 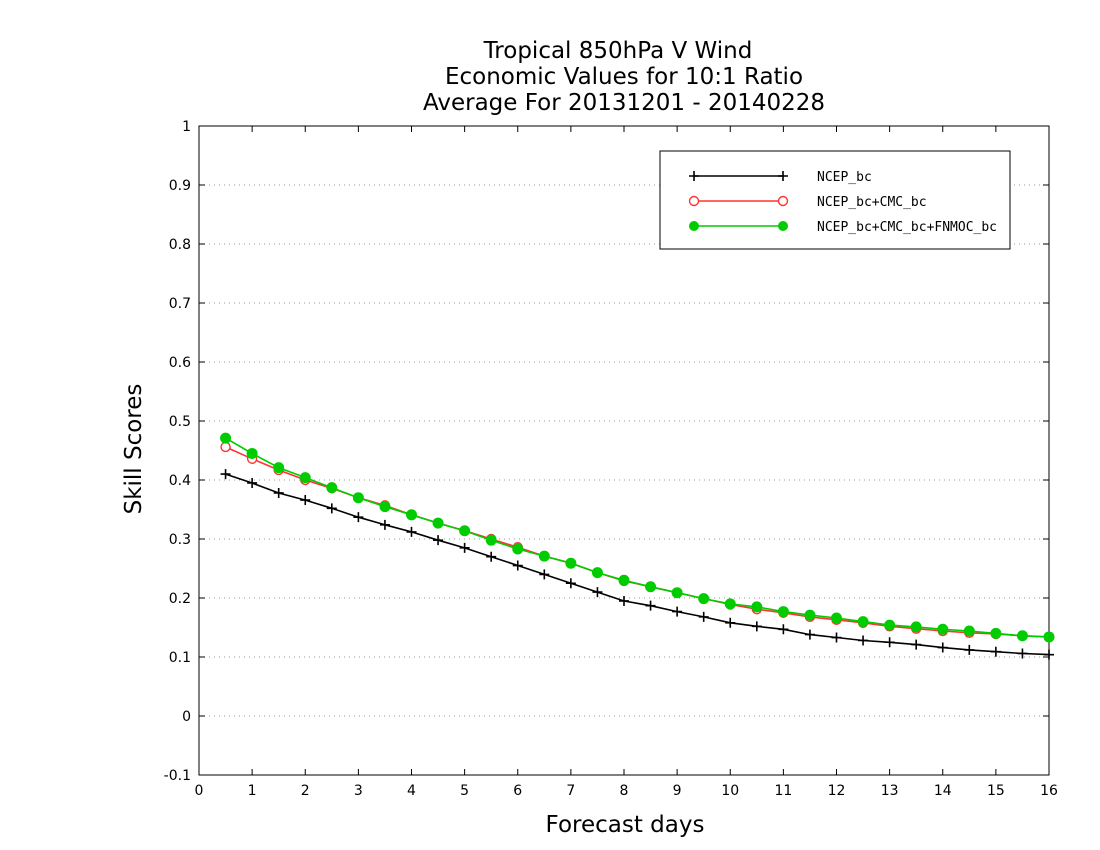 What do you see at coordinates (134, 449) in the screenshot?
I see `y-axis-label: Skill Scores` at bounding box center [134, 449].